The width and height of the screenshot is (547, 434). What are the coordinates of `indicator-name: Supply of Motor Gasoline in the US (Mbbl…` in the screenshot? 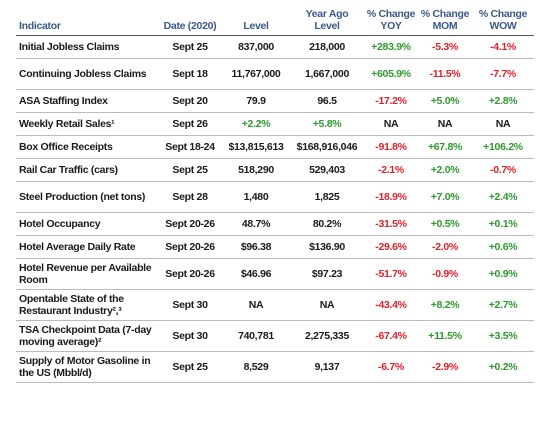 It's located at (87, 367).